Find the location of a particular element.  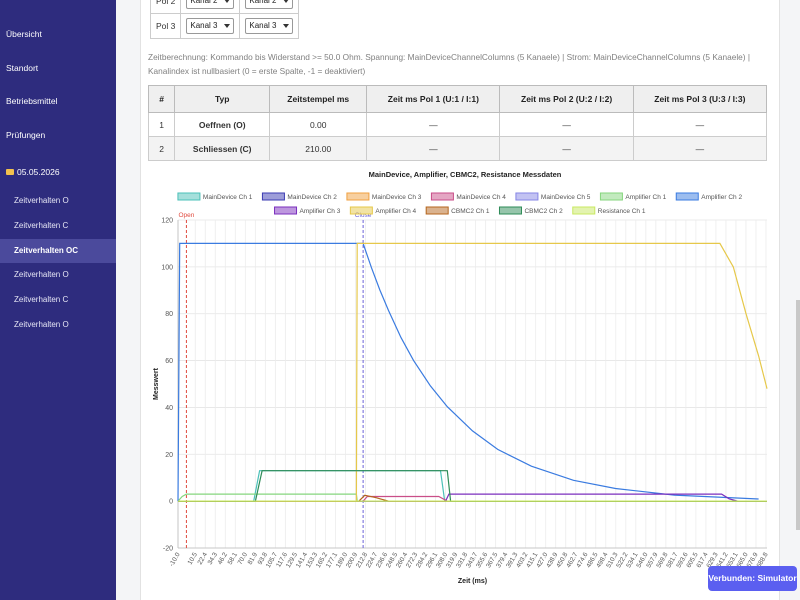

header-cell: Zeit ms Pol 1 (U:1 / I:1) is located at coordinates (433, 99).